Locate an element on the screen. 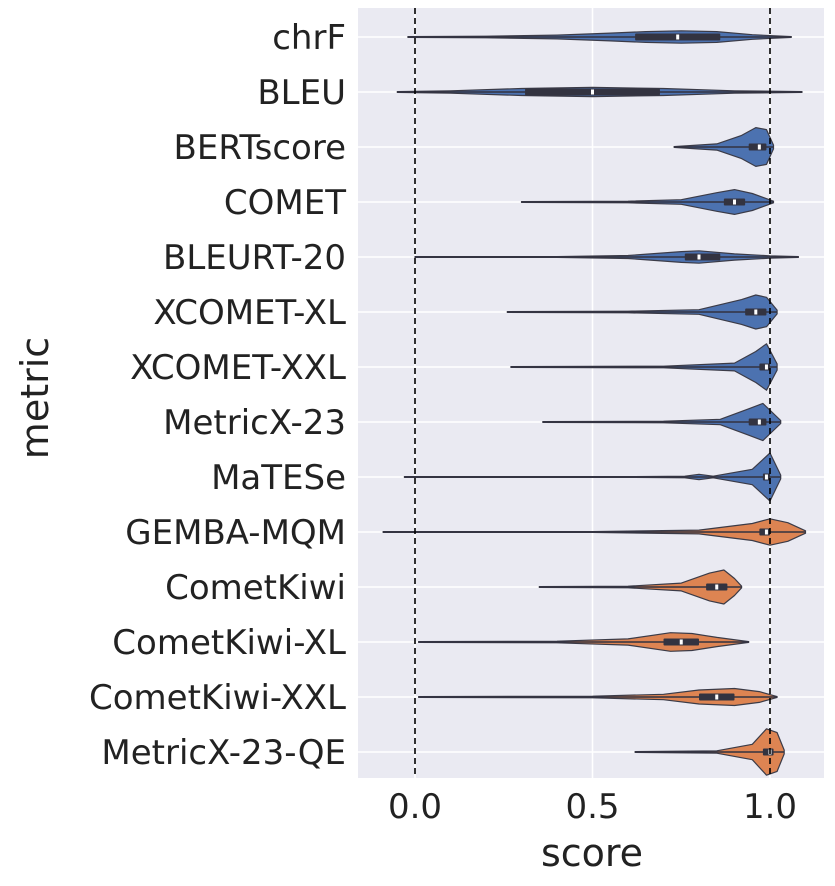  y-axis-label: metric is located at coordinates (35, 398).